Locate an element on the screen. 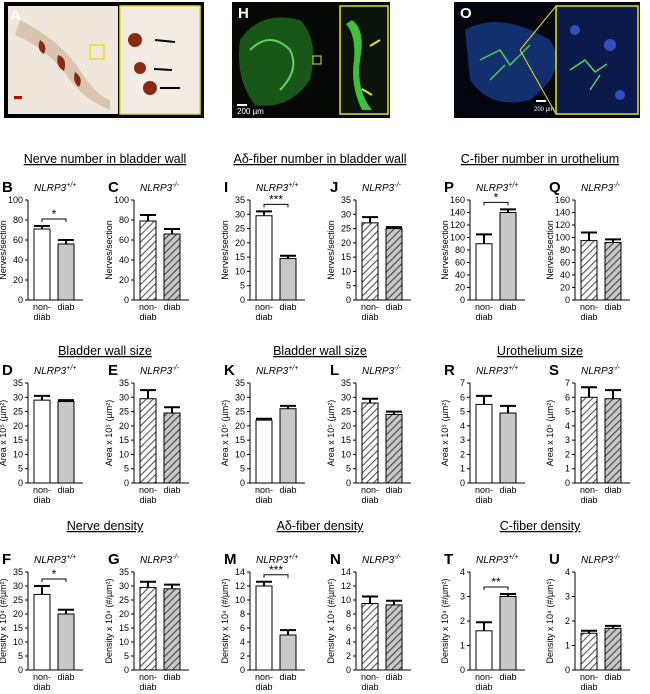  y-tick-label: 12 is located at coordinates (240, 586).